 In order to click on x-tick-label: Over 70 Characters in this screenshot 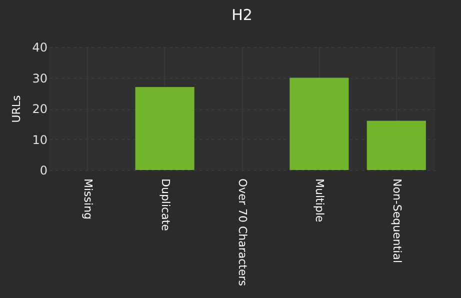, I will do `click(242, 232)`.